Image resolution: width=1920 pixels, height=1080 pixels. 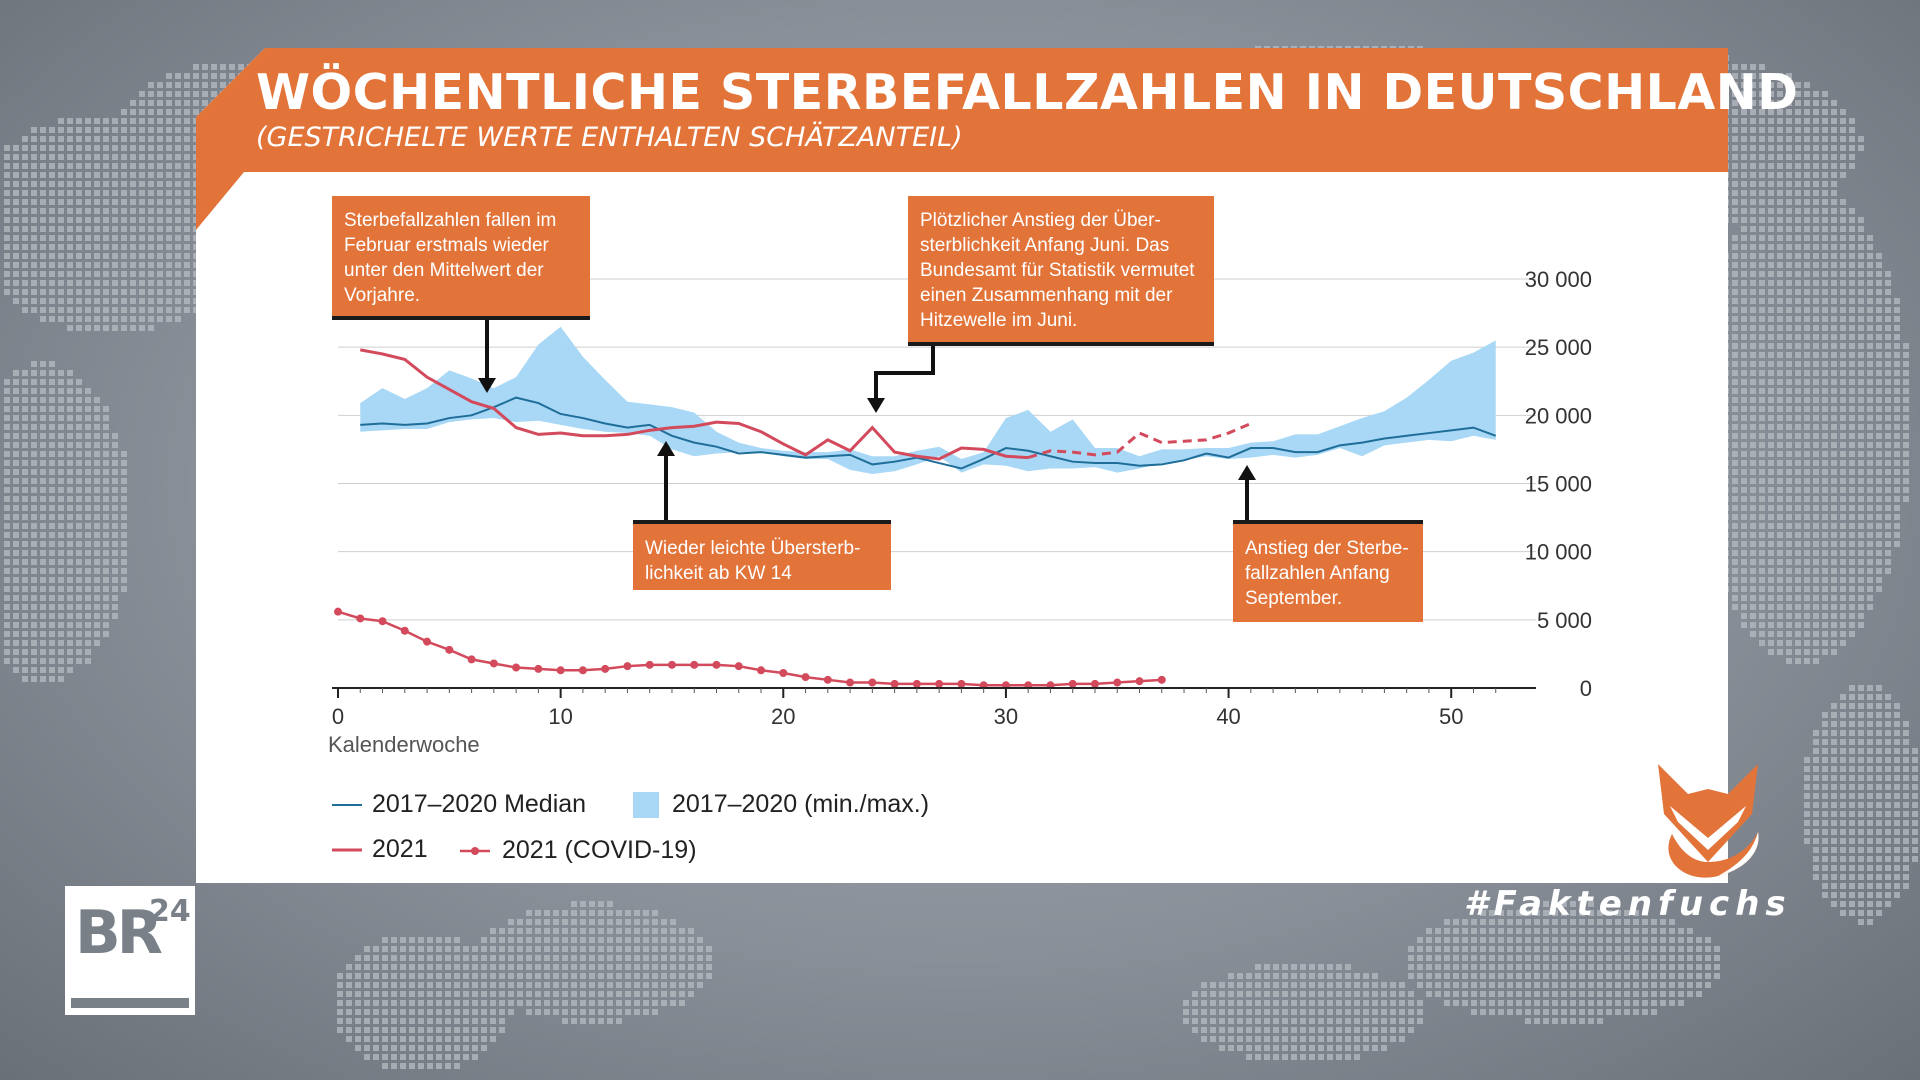 I want to click on legend-swatch-covid-marker, so click(x=475, y=851).